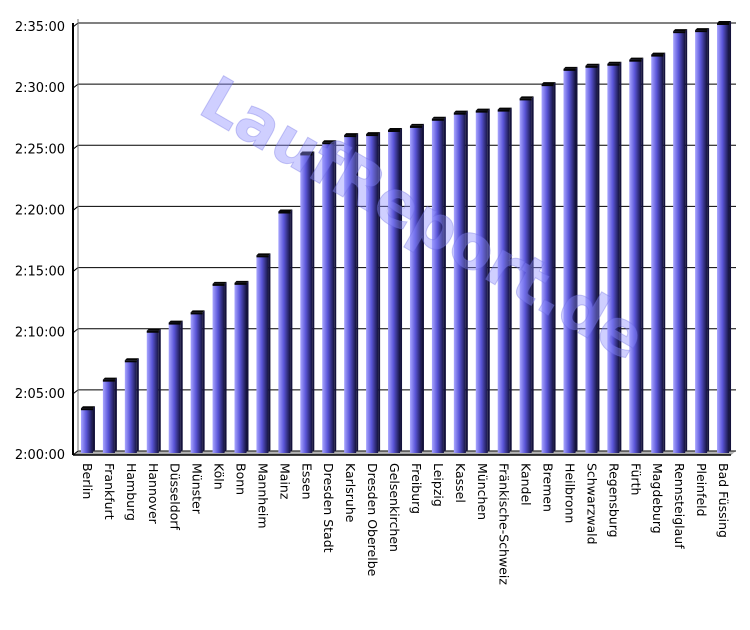 The width and height of the screenshot is (750, 630). I want to click on x-tick-label: Hannover, so click(153, 494).